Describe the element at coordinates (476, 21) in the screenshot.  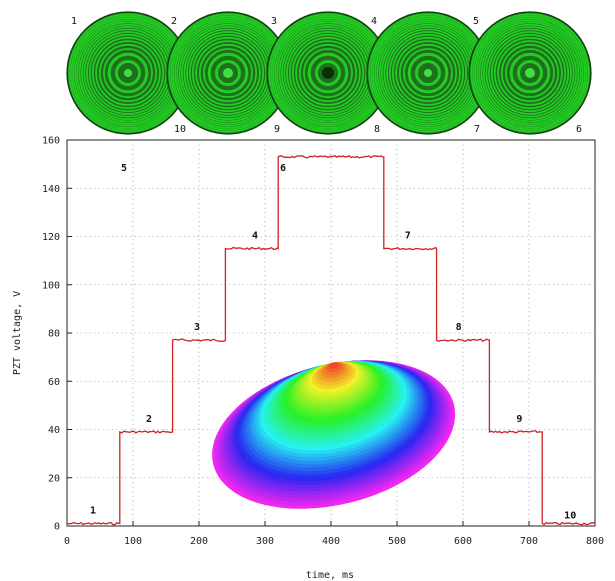
I see `interferogram-label-top: 5` at that location.